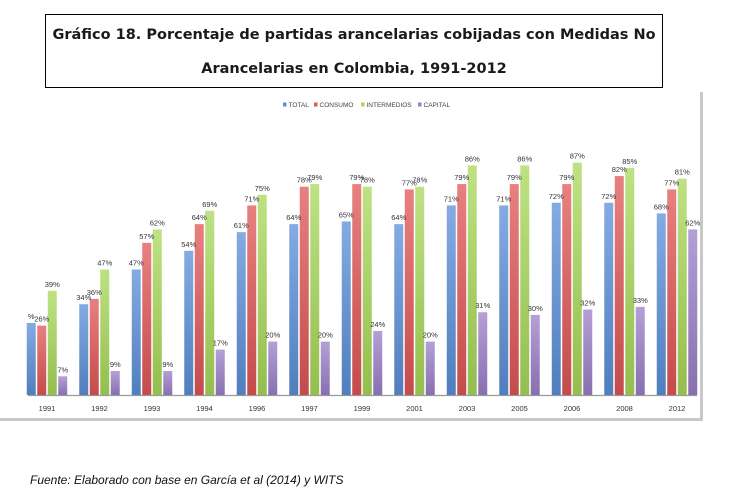 This screenshot has width=740, height=491. I want to click on x-tick-label: 2001, so click(414, 408).